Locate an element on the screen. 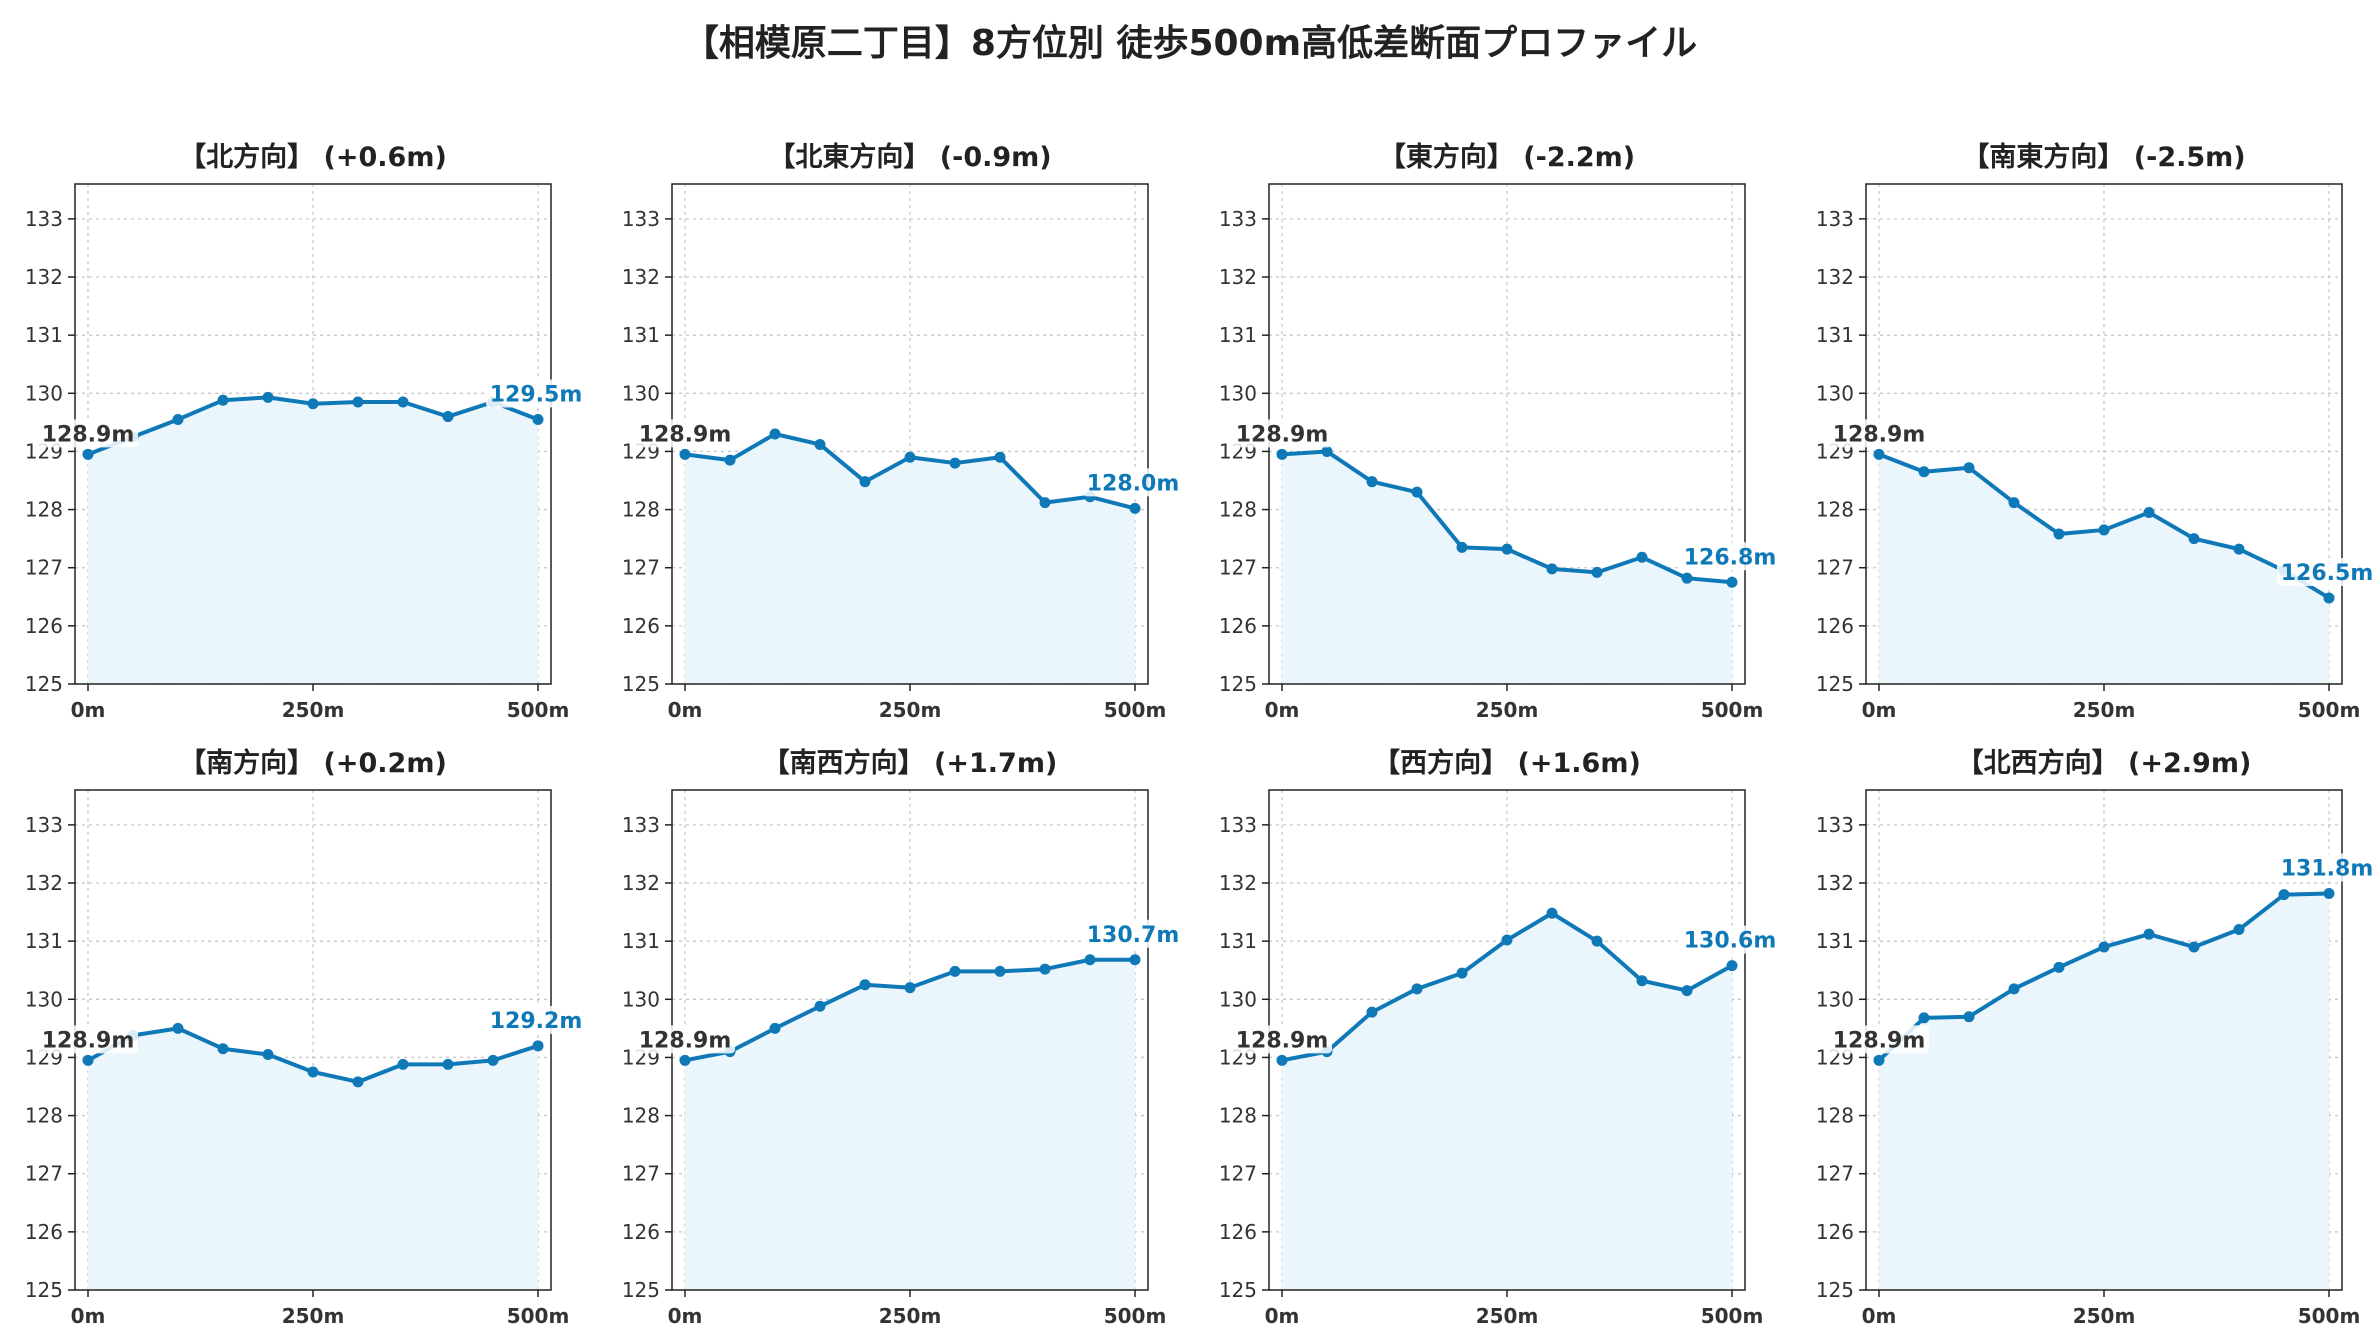 The width and height of the screenshot is (2380, 1340). panel-title: 【西方向】 (+1.6m) is located at coordinates (1507, 763).